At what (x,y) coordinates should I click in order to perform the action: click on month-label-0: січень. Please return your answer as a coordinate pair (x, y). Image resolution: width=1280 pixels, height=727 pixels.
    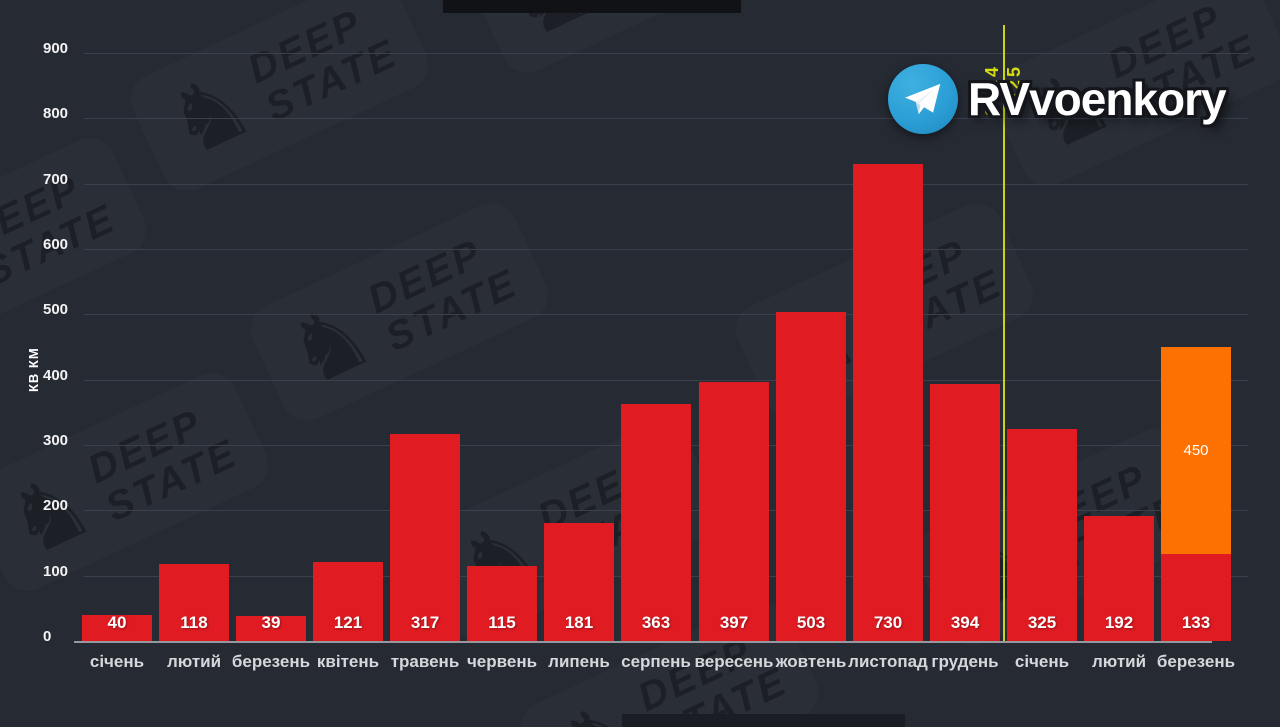
    Looking at the image, I should click on (117, 661).